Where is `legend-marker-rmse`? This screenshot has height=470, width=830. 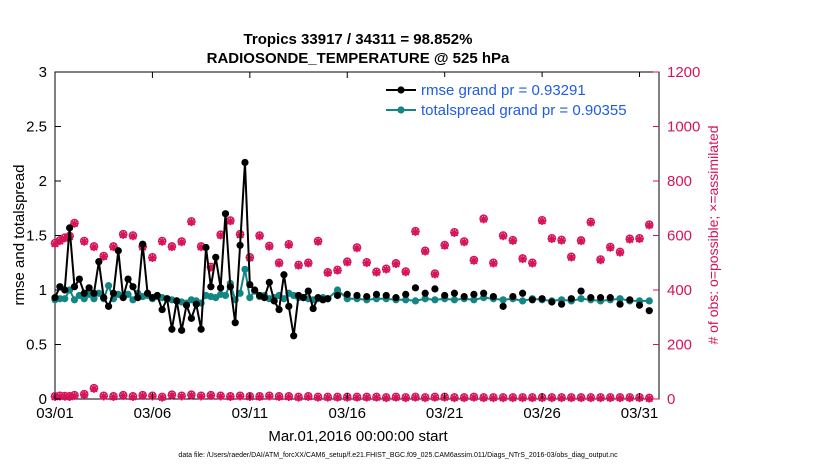 legend-marker-rmse is located at coordinates (401, 90).